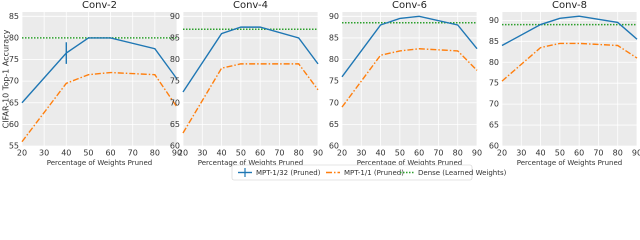 The width and height of the screenshot is (640, 240). Describe the element at coordinates (250, 5) in the screenshot. I see `chart-title: Conv-4` at that location.